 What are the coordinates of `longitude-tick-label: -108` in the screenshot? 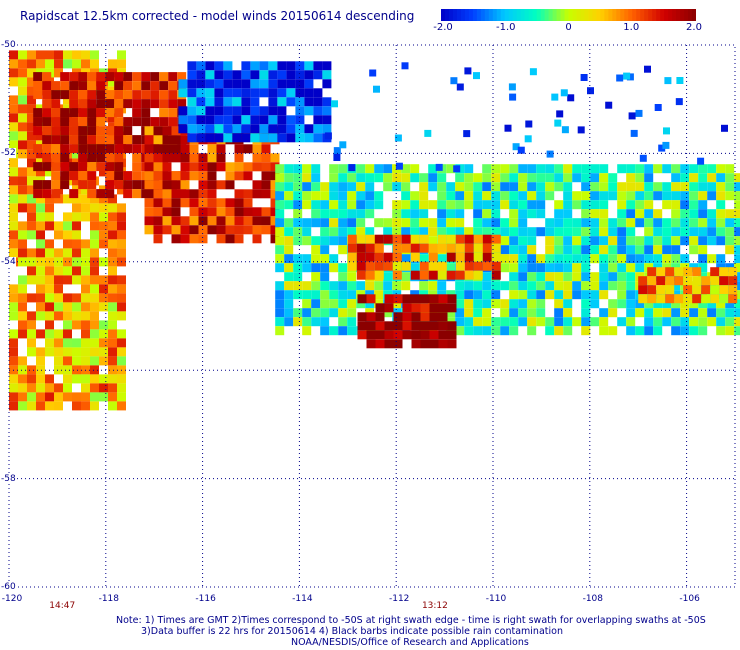 It's located at (593, 599).